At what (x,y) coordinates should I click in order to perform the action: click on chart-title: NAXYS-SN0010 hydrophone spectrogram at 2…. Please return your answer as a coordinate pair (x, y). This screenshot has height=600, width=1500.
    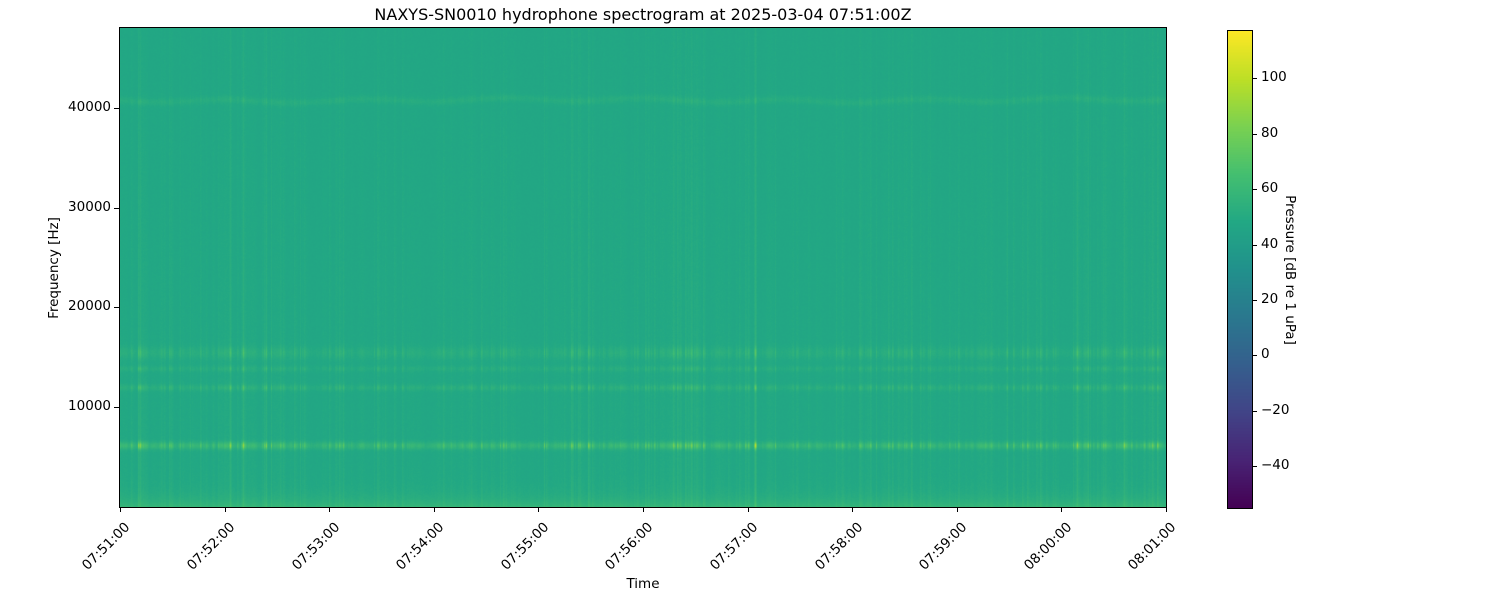
    Looking at the image, I should click on (643, 14).